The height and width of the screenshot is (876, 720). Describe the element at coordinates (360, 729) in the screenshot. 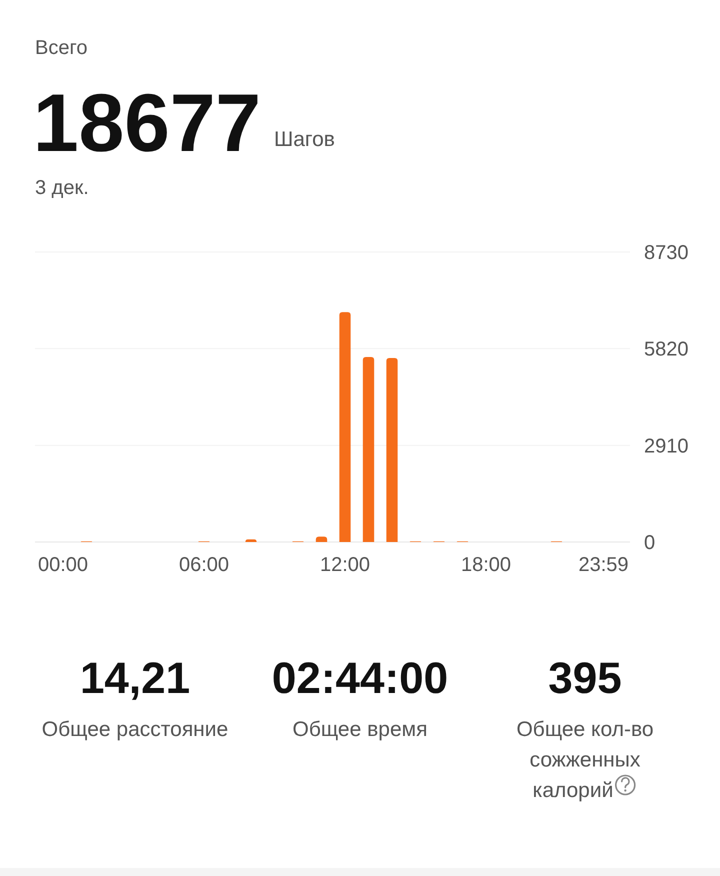

I see `text: Общее время` at that location.